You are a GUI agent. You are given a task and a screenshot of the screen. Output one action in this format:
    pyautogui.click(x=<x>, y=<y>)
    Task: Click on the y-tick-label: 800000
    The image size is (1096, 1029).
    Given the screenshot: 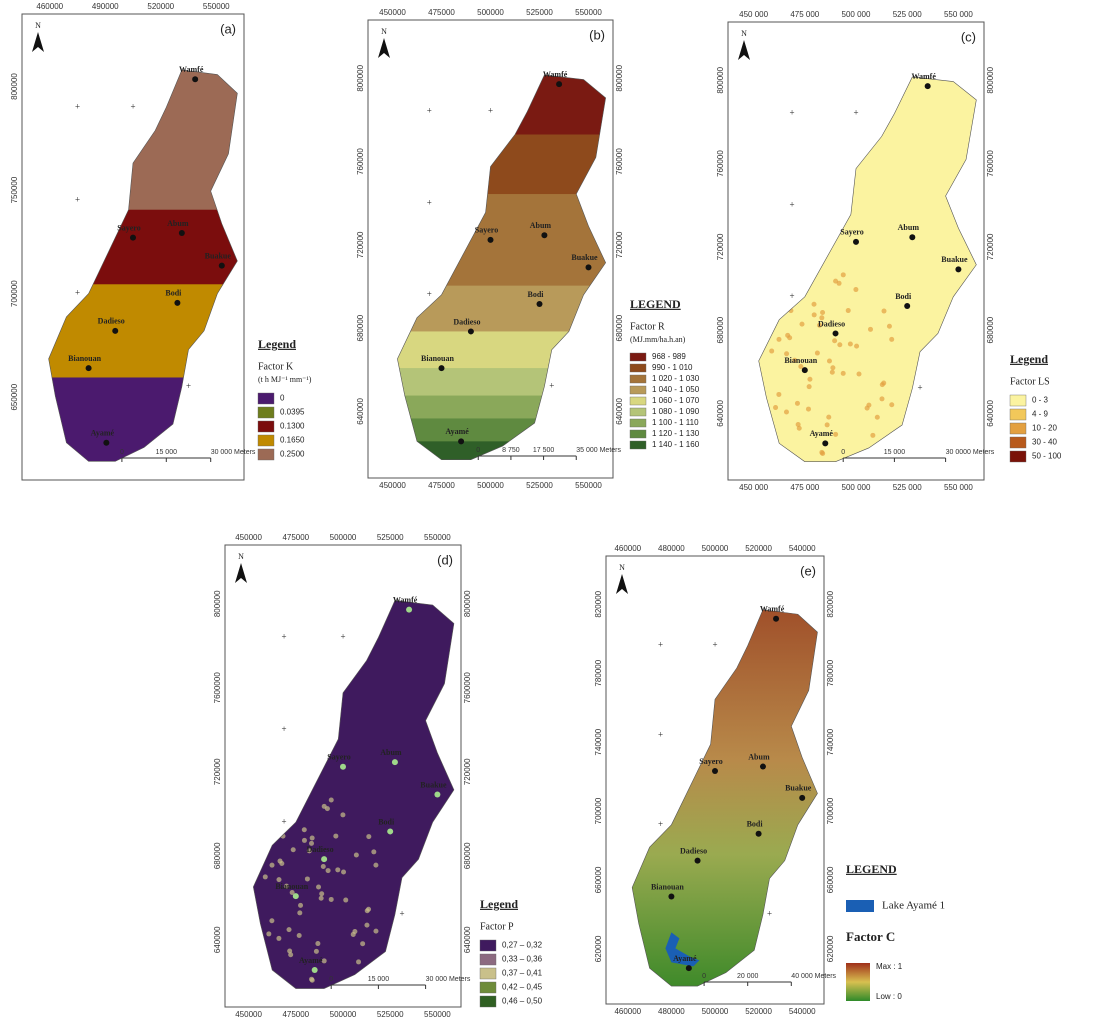 What is the action you would take?
    pyautogui.click(x=619, y=77)
    